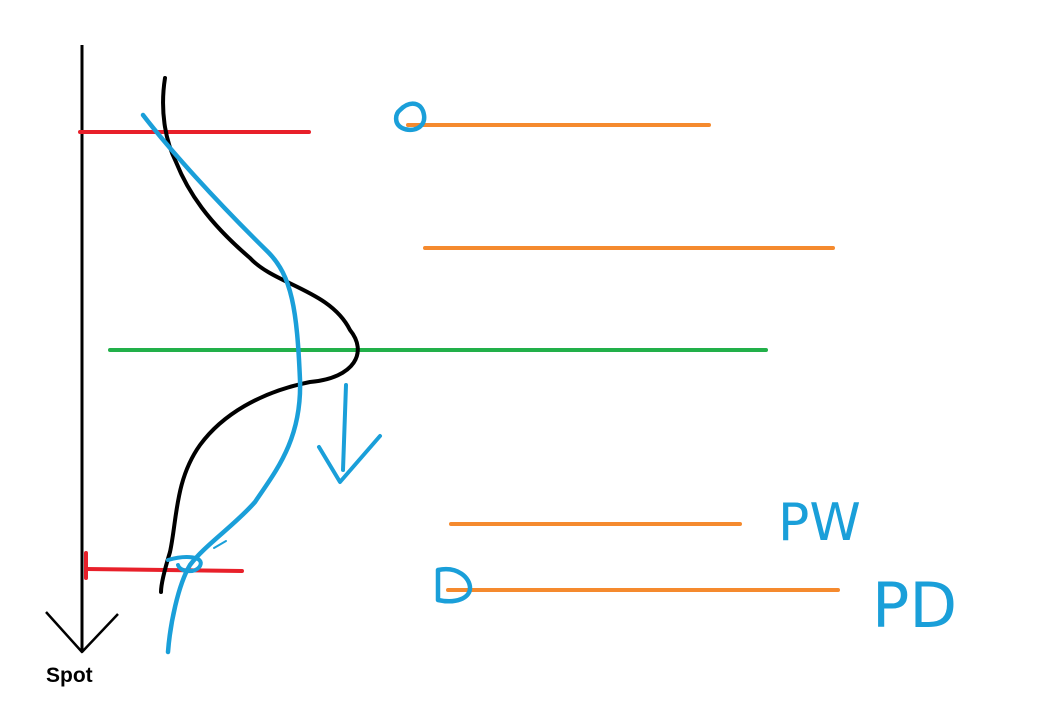 Image resolution: width=1049 pixels, height=726 pixels. I want to click on pd-label: PD, so click(914, 605).